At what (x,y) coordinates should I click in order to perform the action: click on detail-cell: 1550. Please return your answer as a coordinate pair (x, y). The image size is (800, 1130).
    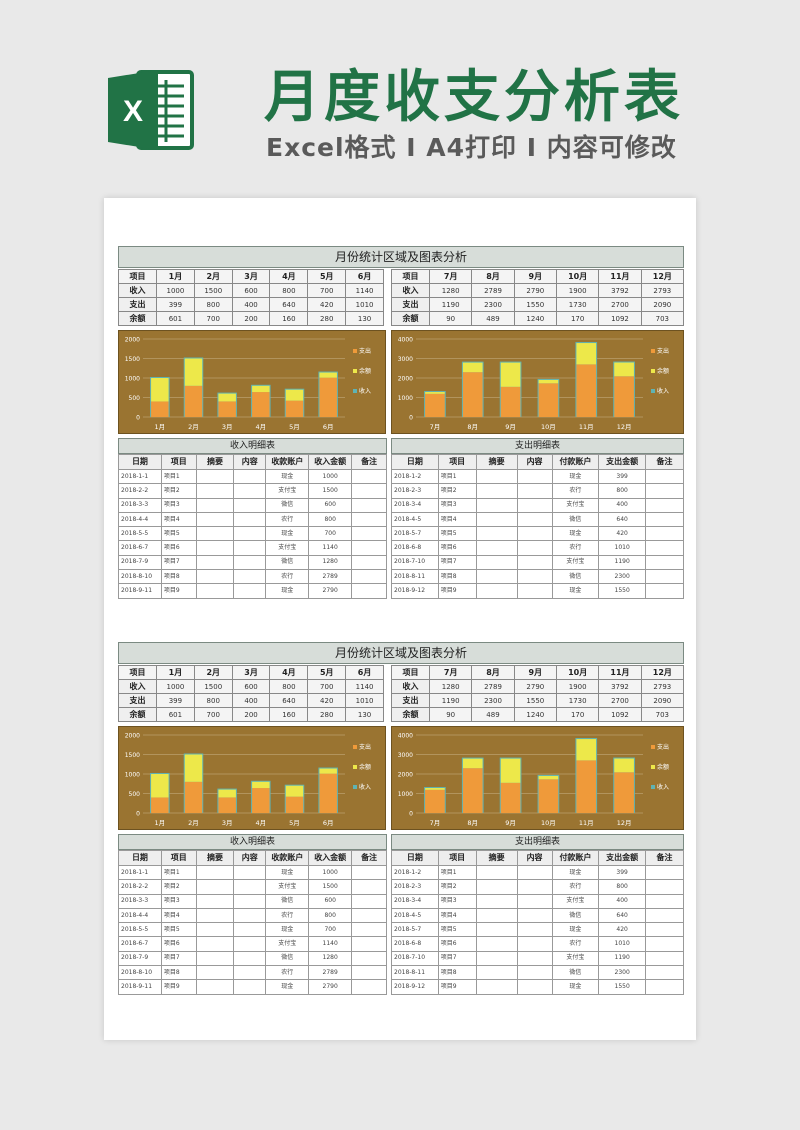
    Looking at the image, I should click on (622, 591).